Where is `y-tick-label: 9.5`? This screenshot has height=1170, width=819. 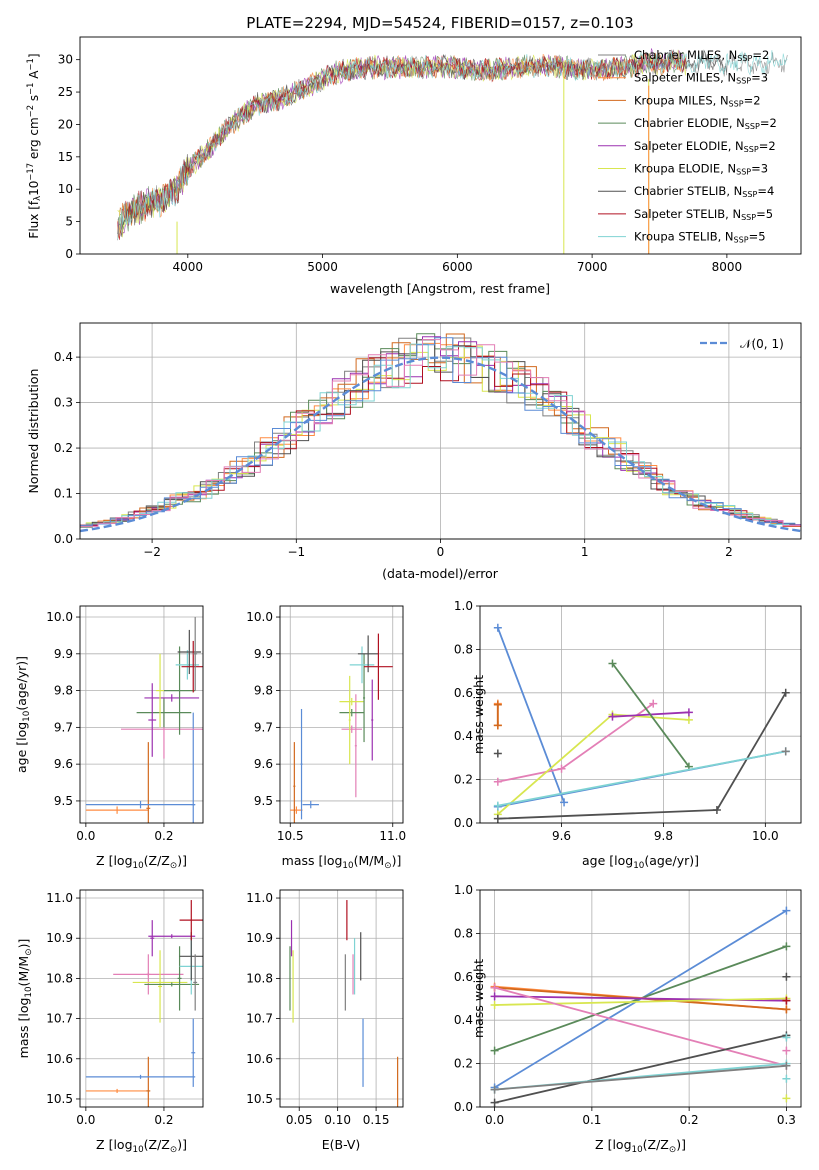 y-tick-label: 9.5 is located at coordinates (263, 801).